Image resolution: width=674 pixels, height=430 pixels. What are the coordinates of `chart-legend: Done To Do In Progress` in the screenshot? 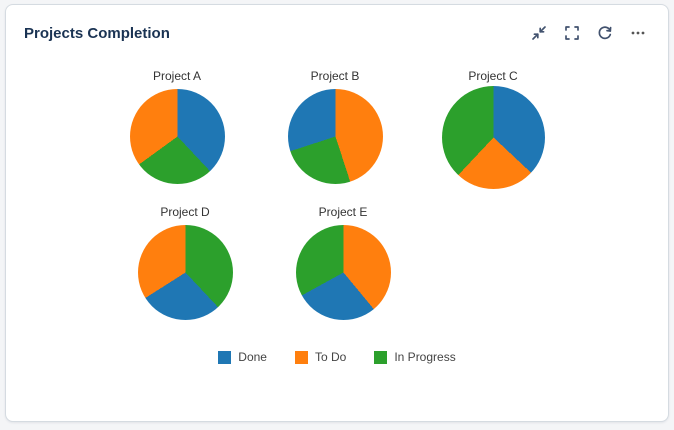 It's located at (337, 357).